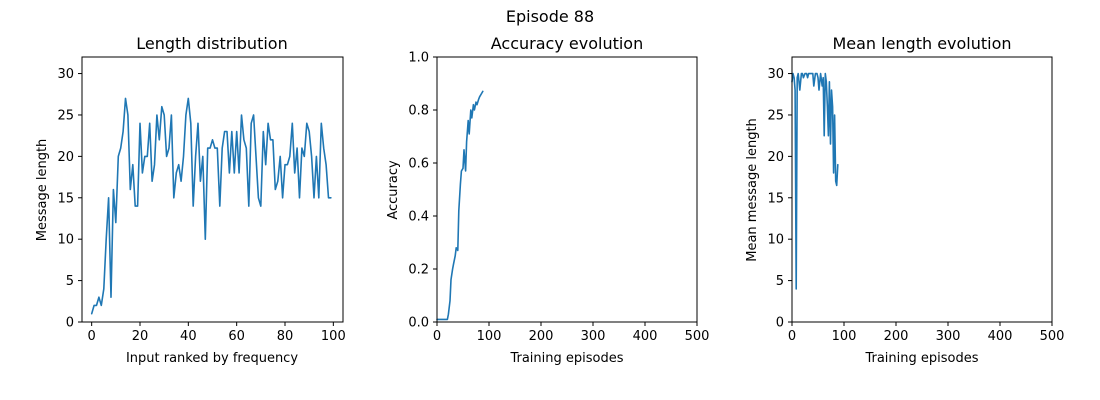 The image size is (1100, 400). Describe the element at coordinates (815, 181) in the screenshot. I see `mean-length-evolution-series-line` at that location.